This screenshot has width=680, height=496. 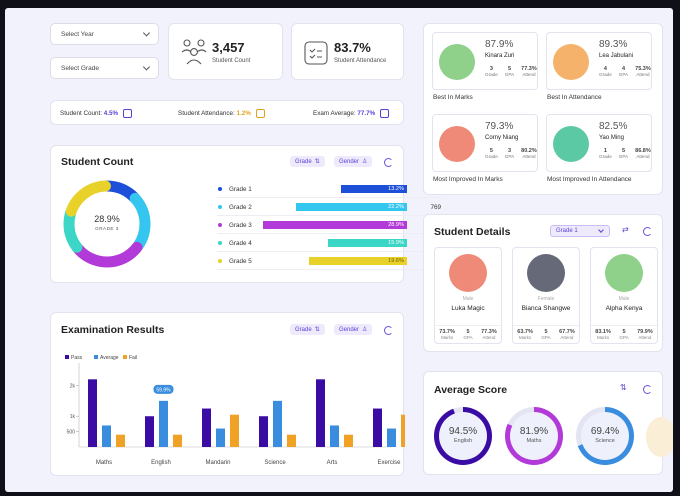 I want to click on grade-row: Grade 2 22.2% 769, so click(x=331, y=207).